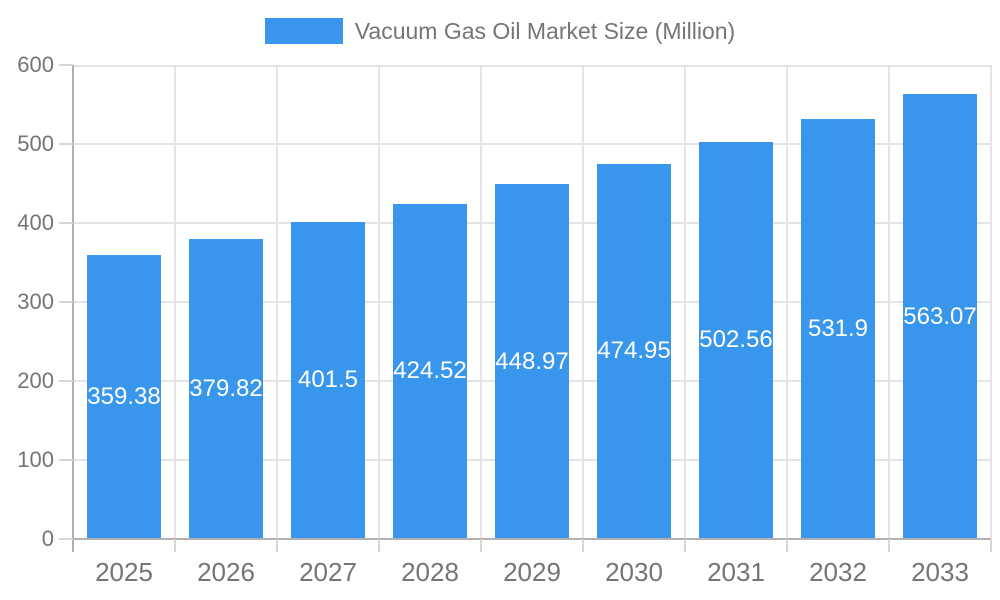  I want to click on y-axis-tick-label: 0, so click(47, 538).